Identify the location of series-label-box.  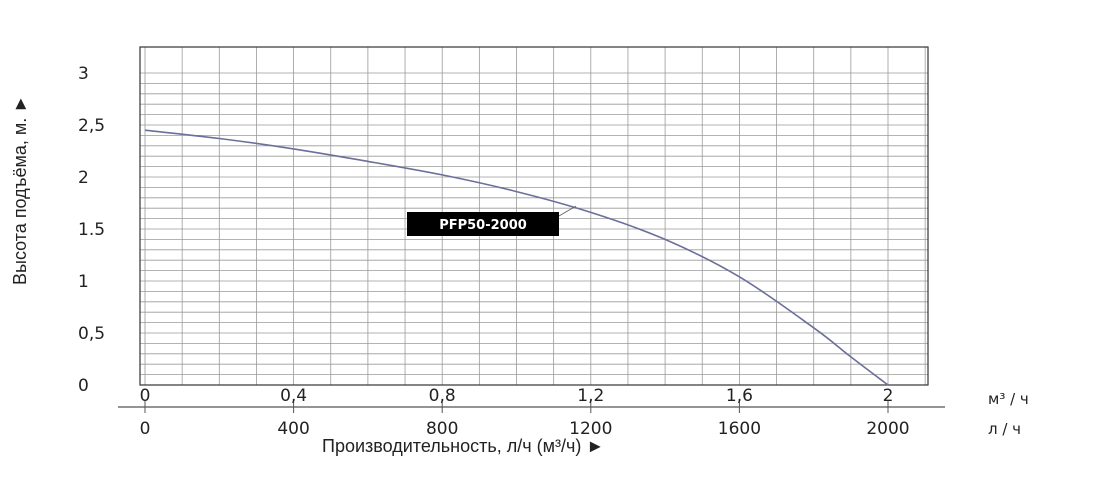
(483, 224).